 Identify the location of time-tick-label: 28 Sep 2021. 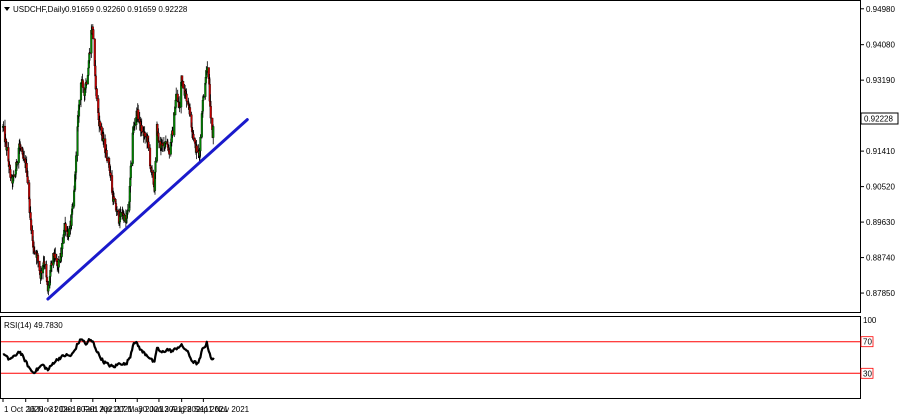
(206, 409).